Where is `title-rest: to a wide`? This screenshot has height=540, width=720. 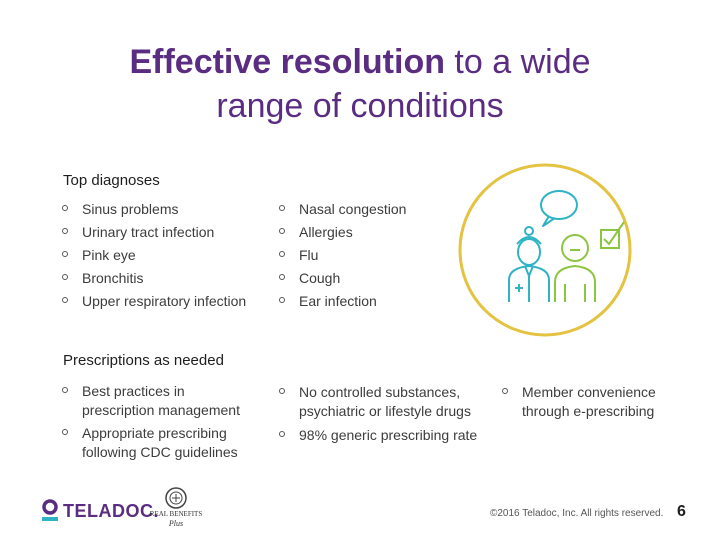 title-rest: to a wide is located at coordinates (517, 62).